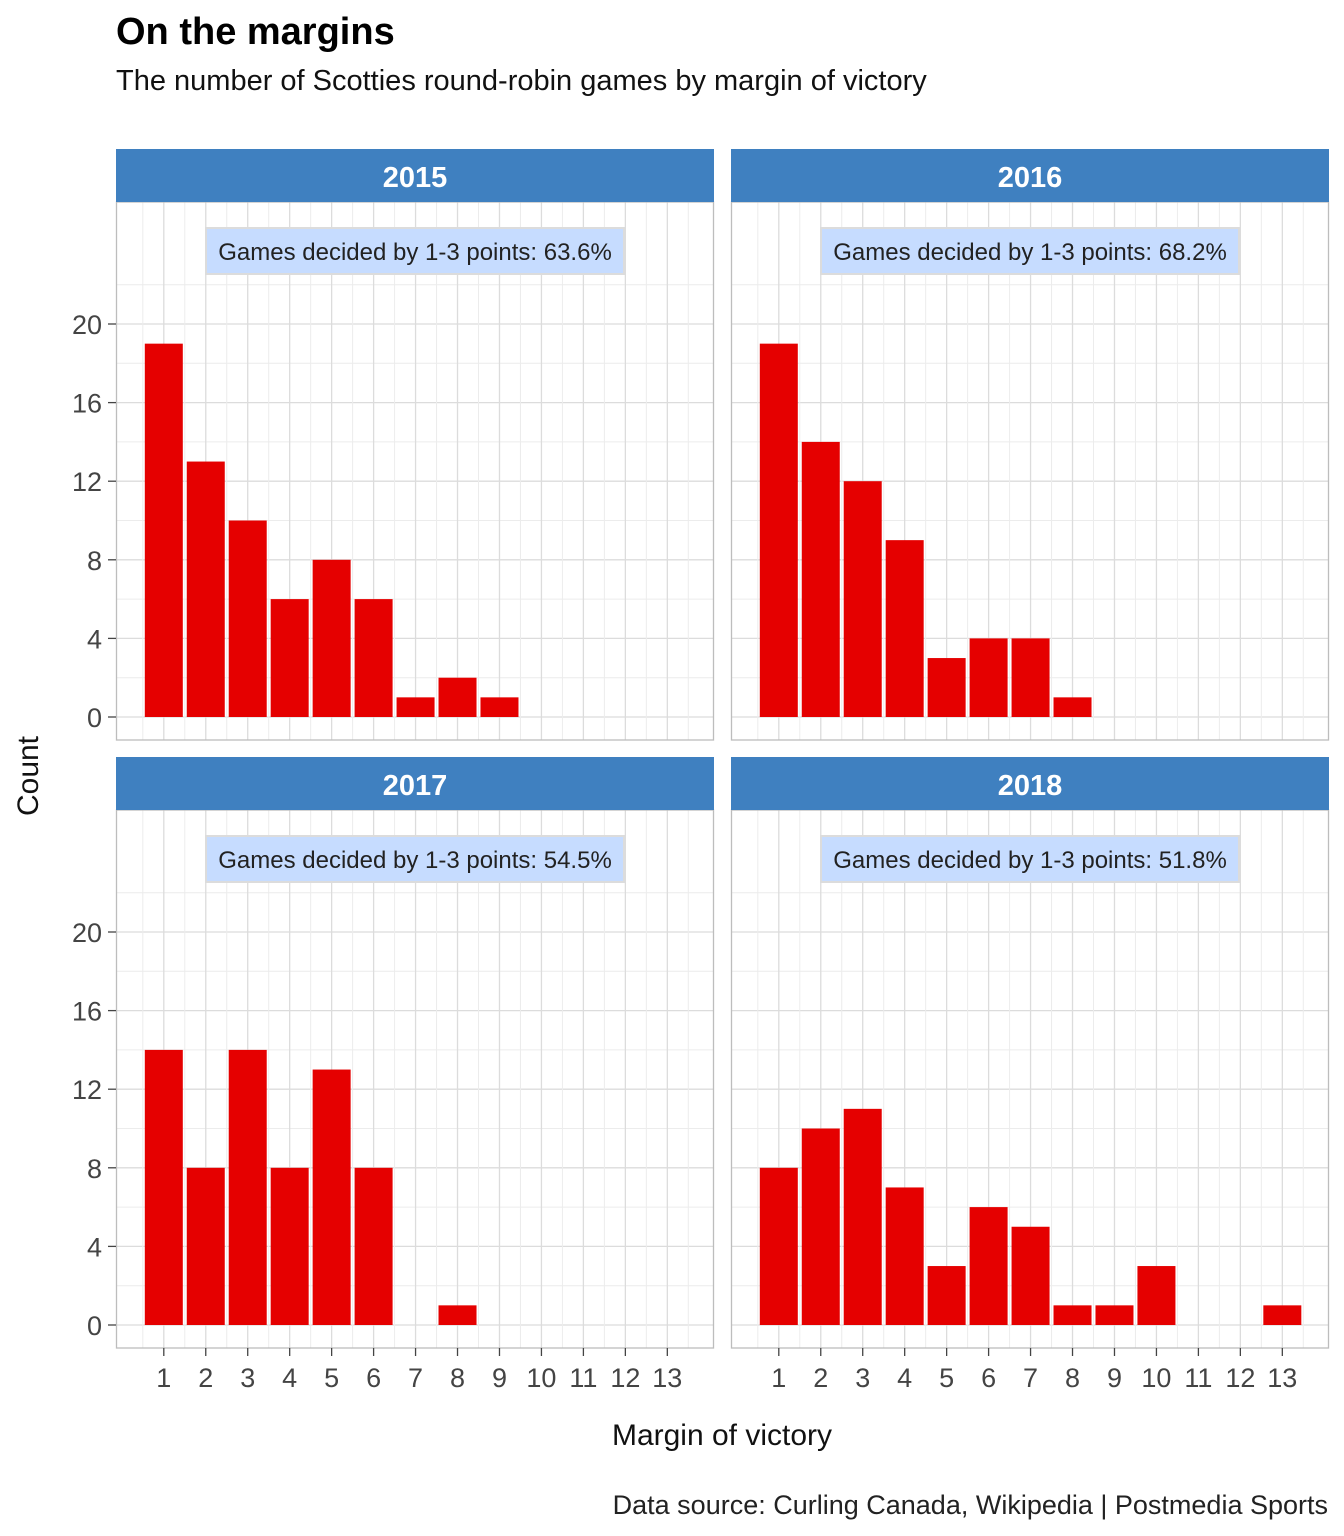 This screenshot has width=1344, height=1536. I want to click on annotation-text: Games decided by 1-3 points: 63.6%, so click(415, 252).